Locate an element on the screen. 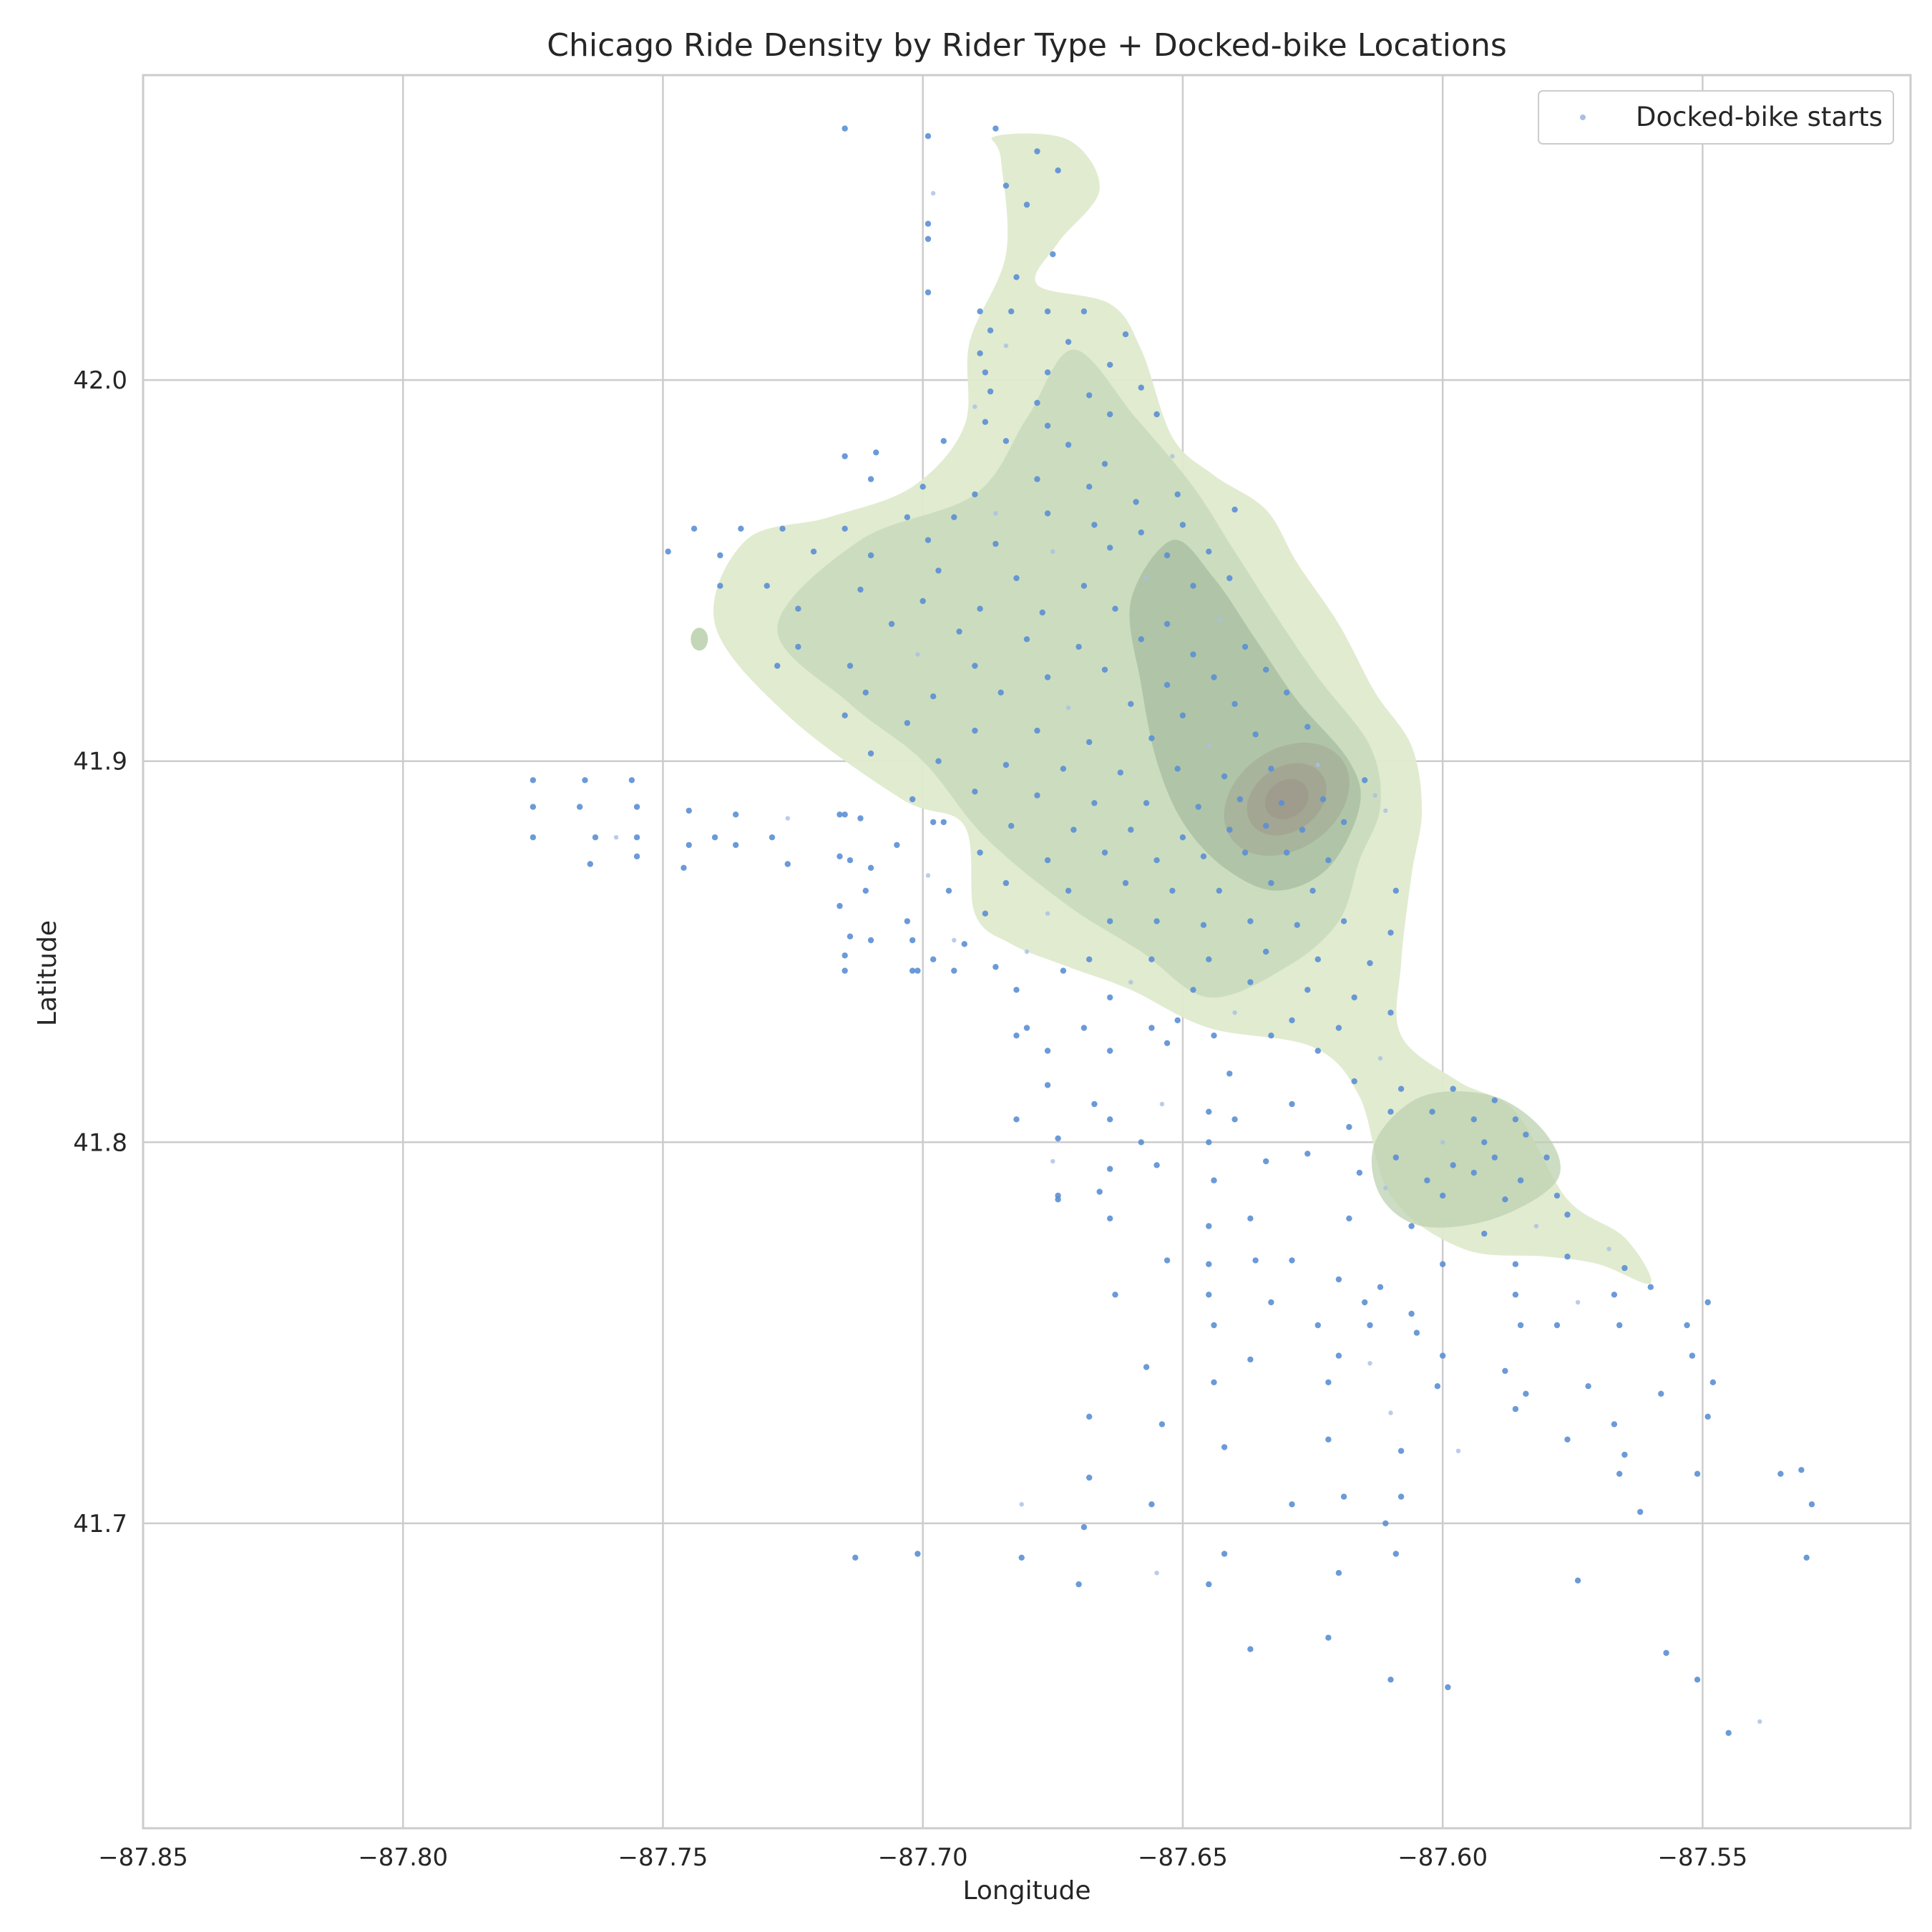 This screenshot has width=1932, height=1932. x-axis-label: Longitude is located at coordinates (1026, 1891).